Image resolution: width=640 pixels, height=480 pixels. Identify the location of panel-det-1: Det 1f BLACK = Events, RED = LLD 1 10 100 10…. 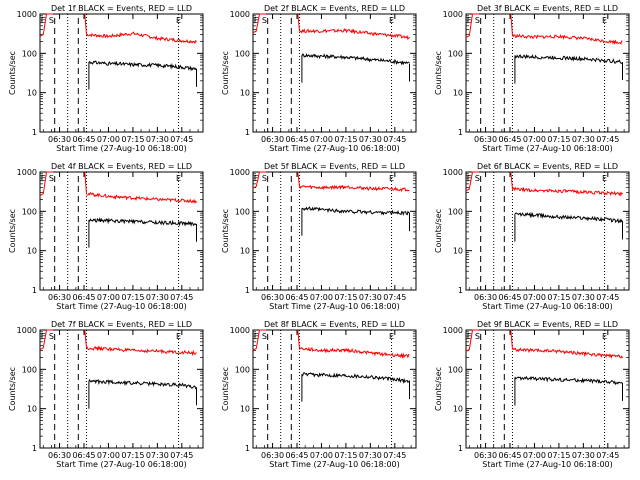
(106, 78).